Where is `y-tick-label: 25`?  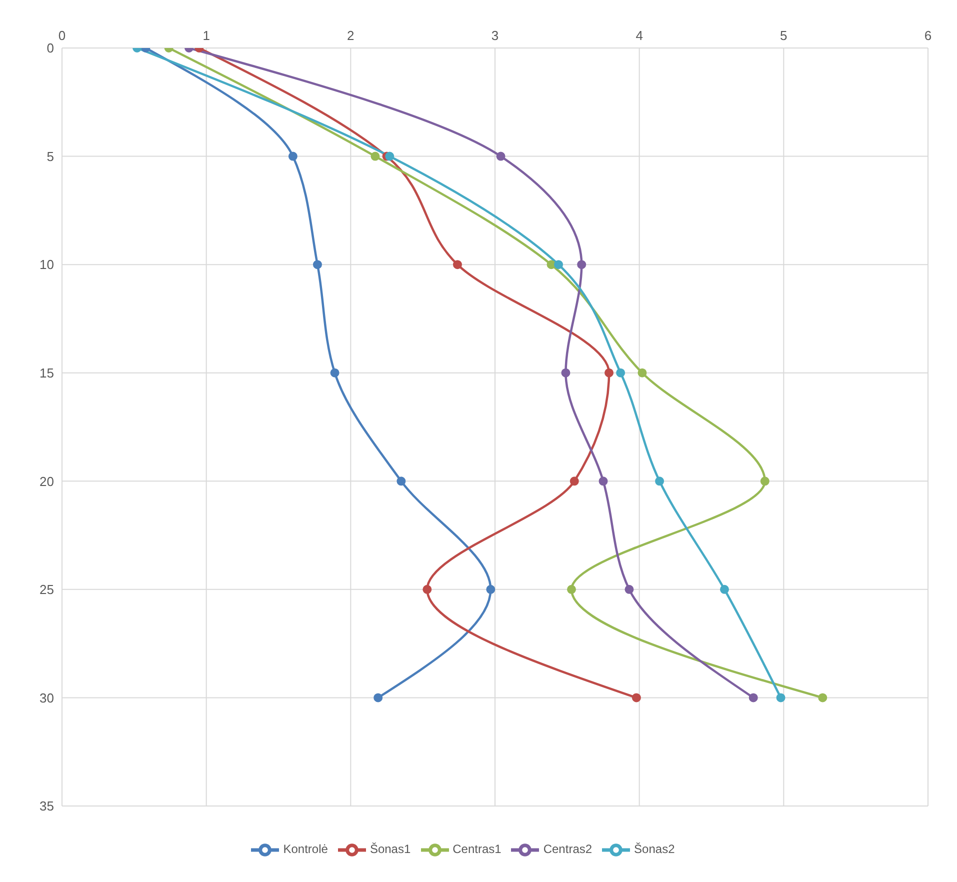 y-tick-label: 25 is located at coordinates (47, 590).